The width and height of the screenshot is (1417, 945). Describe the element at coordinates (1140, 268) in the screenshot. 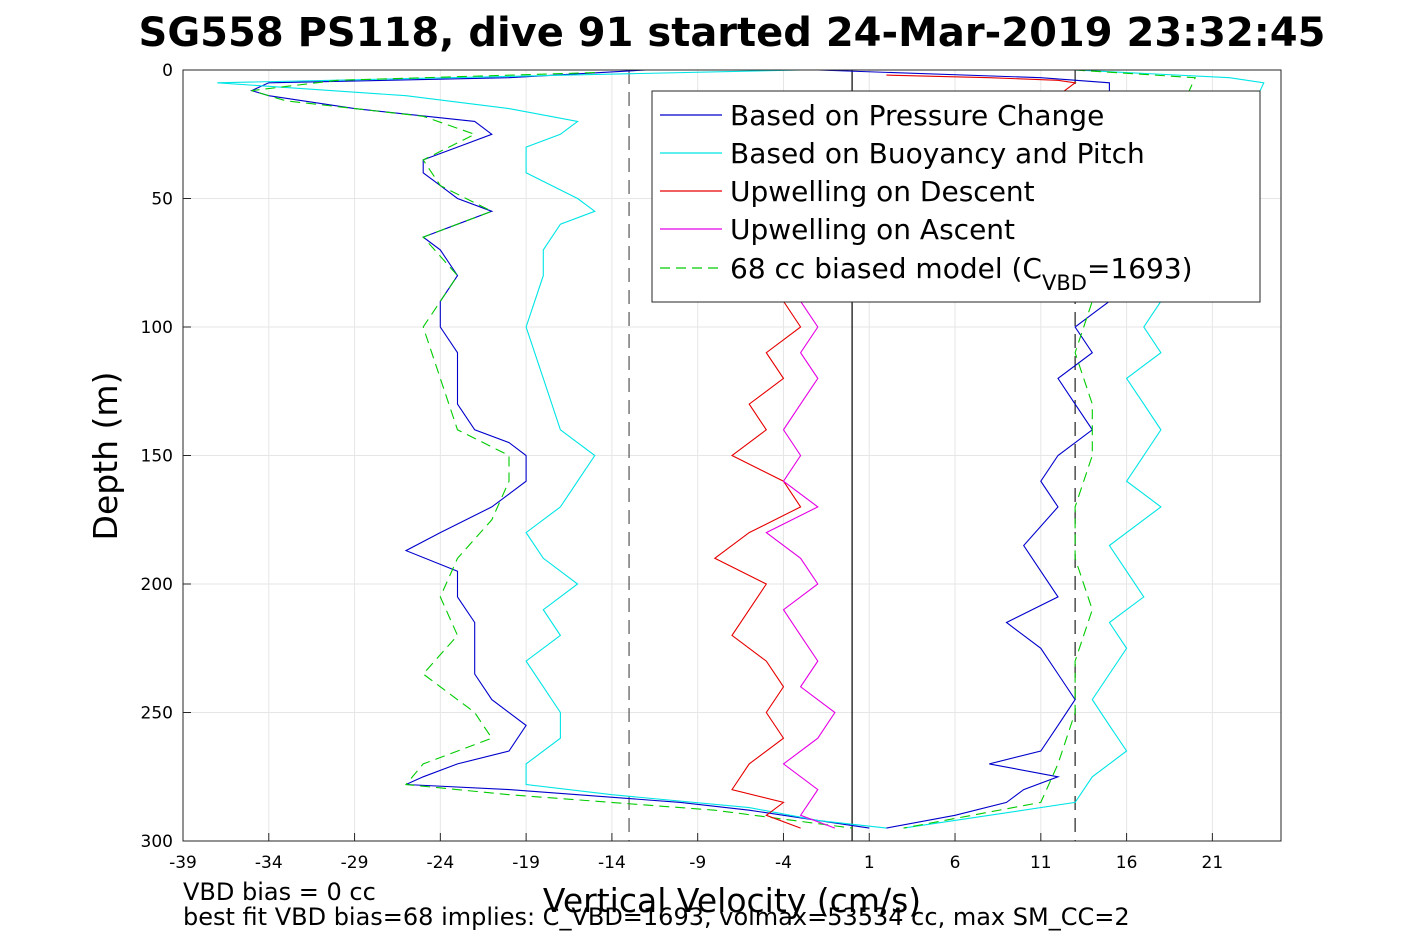

I see `legend-model-suffix: =1693)` at that location.